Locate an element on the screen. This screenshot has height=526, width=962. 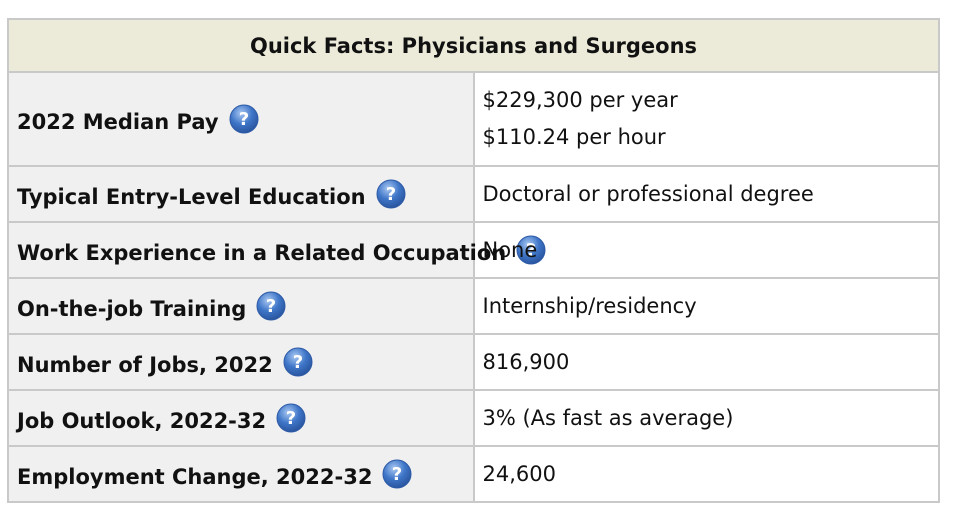
row-value-cell: None is located at coordinates (706, 250).